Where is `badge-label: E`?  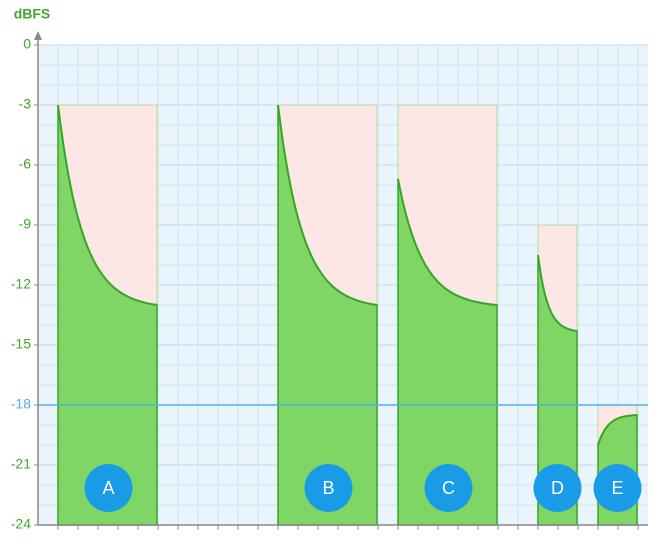
badge-label: E is located at coordinates (617, 488).